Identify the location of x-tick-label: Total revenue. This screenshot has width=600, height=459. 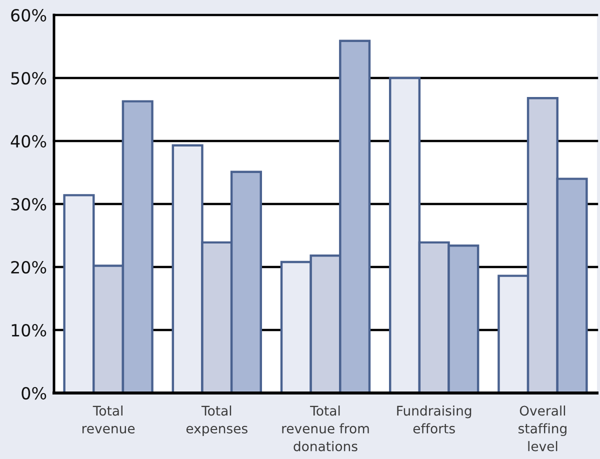
(108, 420).